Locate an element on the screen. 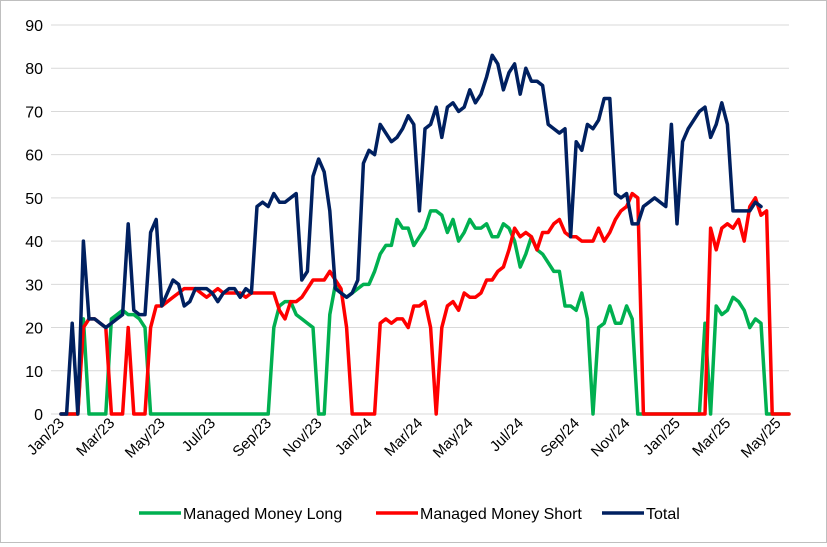  x-tick-label: May/23 is located at coordinates (145, 438).